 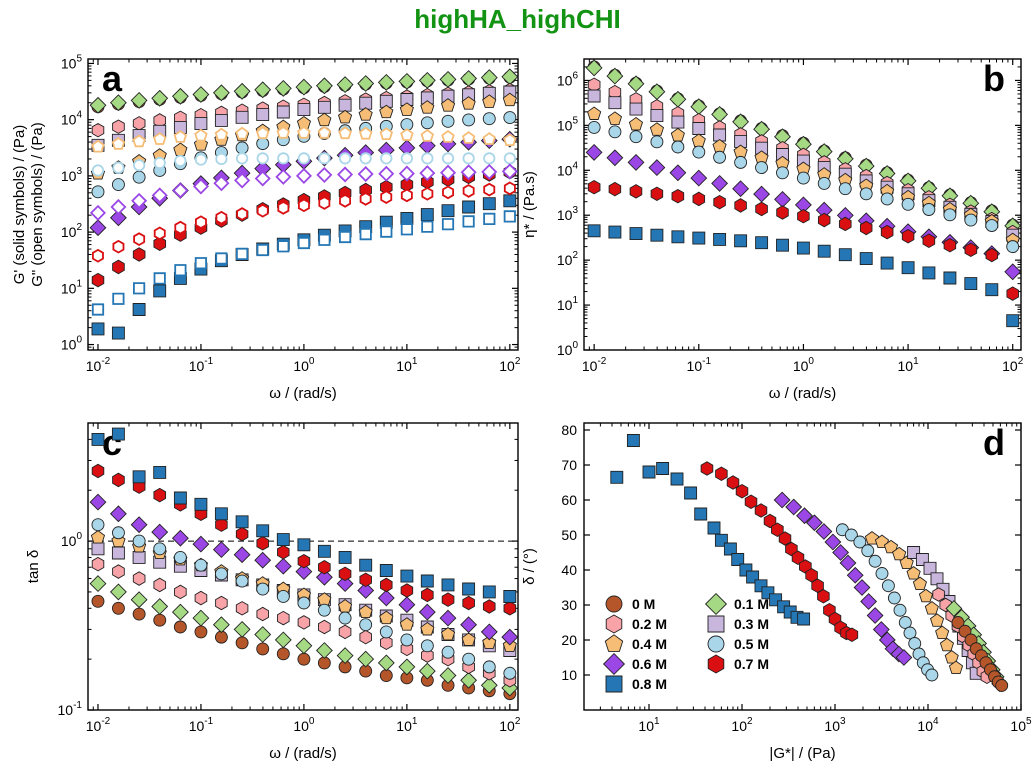 What do you see at coordinates (37, 204) in the screenshot?
I see `y-axis-label-2: G" (open symbols) / (Pa)` at bounding box center [37, 204].